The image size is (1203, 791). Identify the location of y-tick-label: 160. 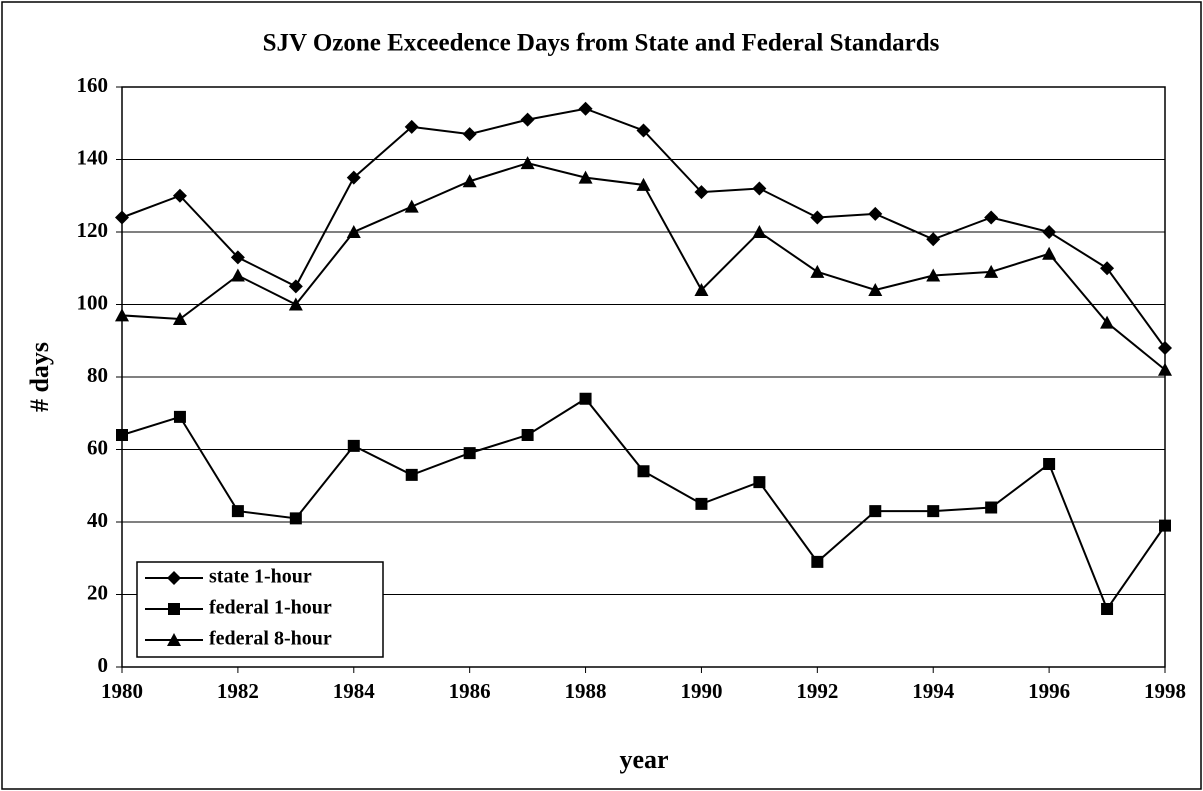
(93, 85).